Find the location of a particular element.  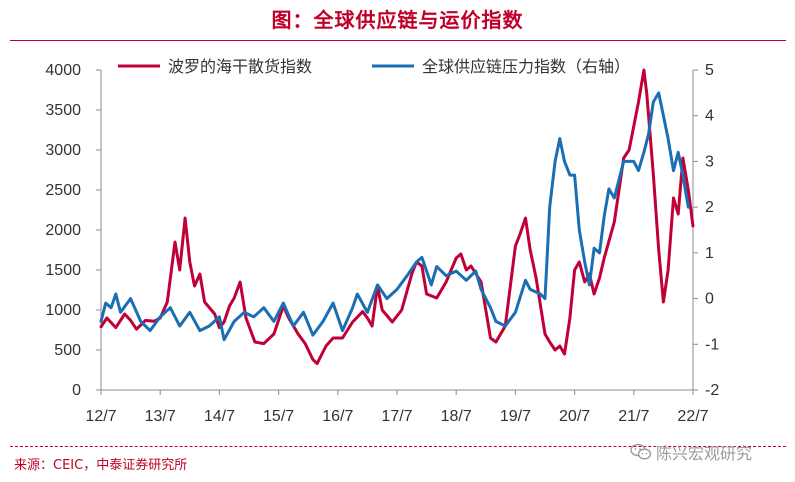

right-tick-label: 1 is located at coordinates (709, 253).